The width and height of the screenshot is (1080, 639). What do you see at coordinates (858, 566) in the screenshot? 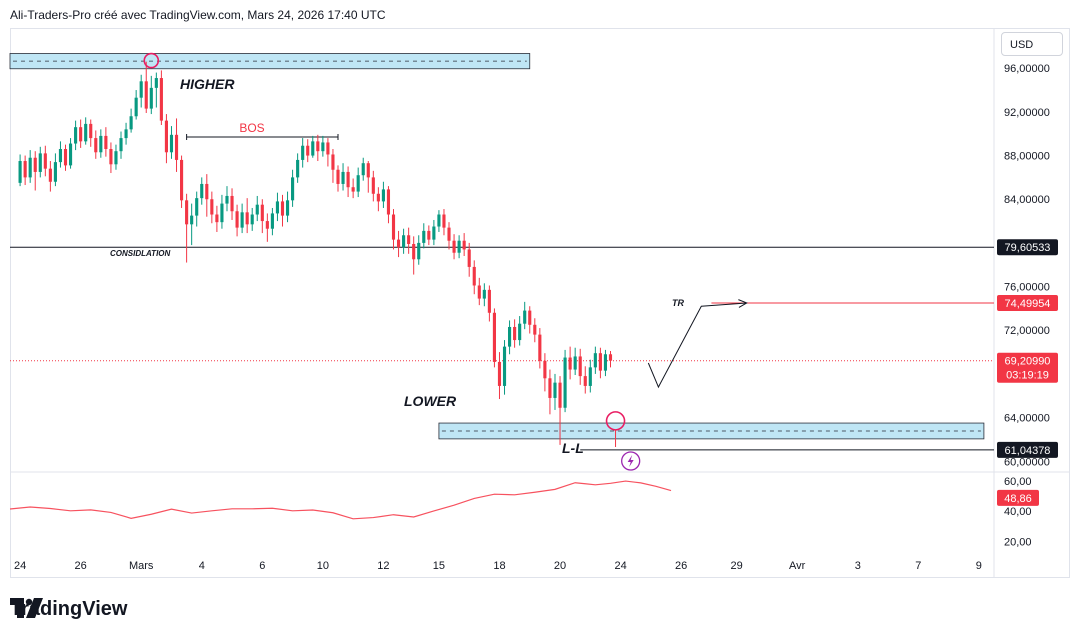
I see `x-tick-label: 3` at bounding box center [858, 566].